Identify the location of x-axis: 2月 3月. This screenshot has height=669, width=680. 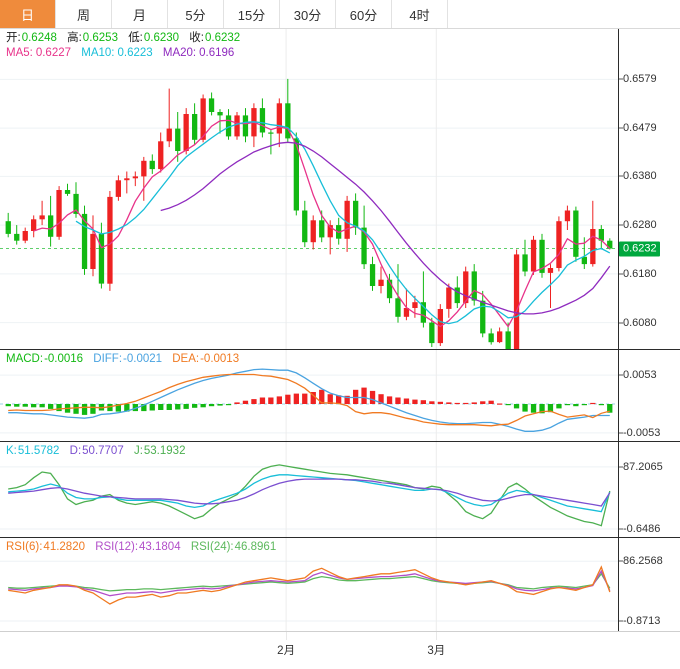
(340, 650).